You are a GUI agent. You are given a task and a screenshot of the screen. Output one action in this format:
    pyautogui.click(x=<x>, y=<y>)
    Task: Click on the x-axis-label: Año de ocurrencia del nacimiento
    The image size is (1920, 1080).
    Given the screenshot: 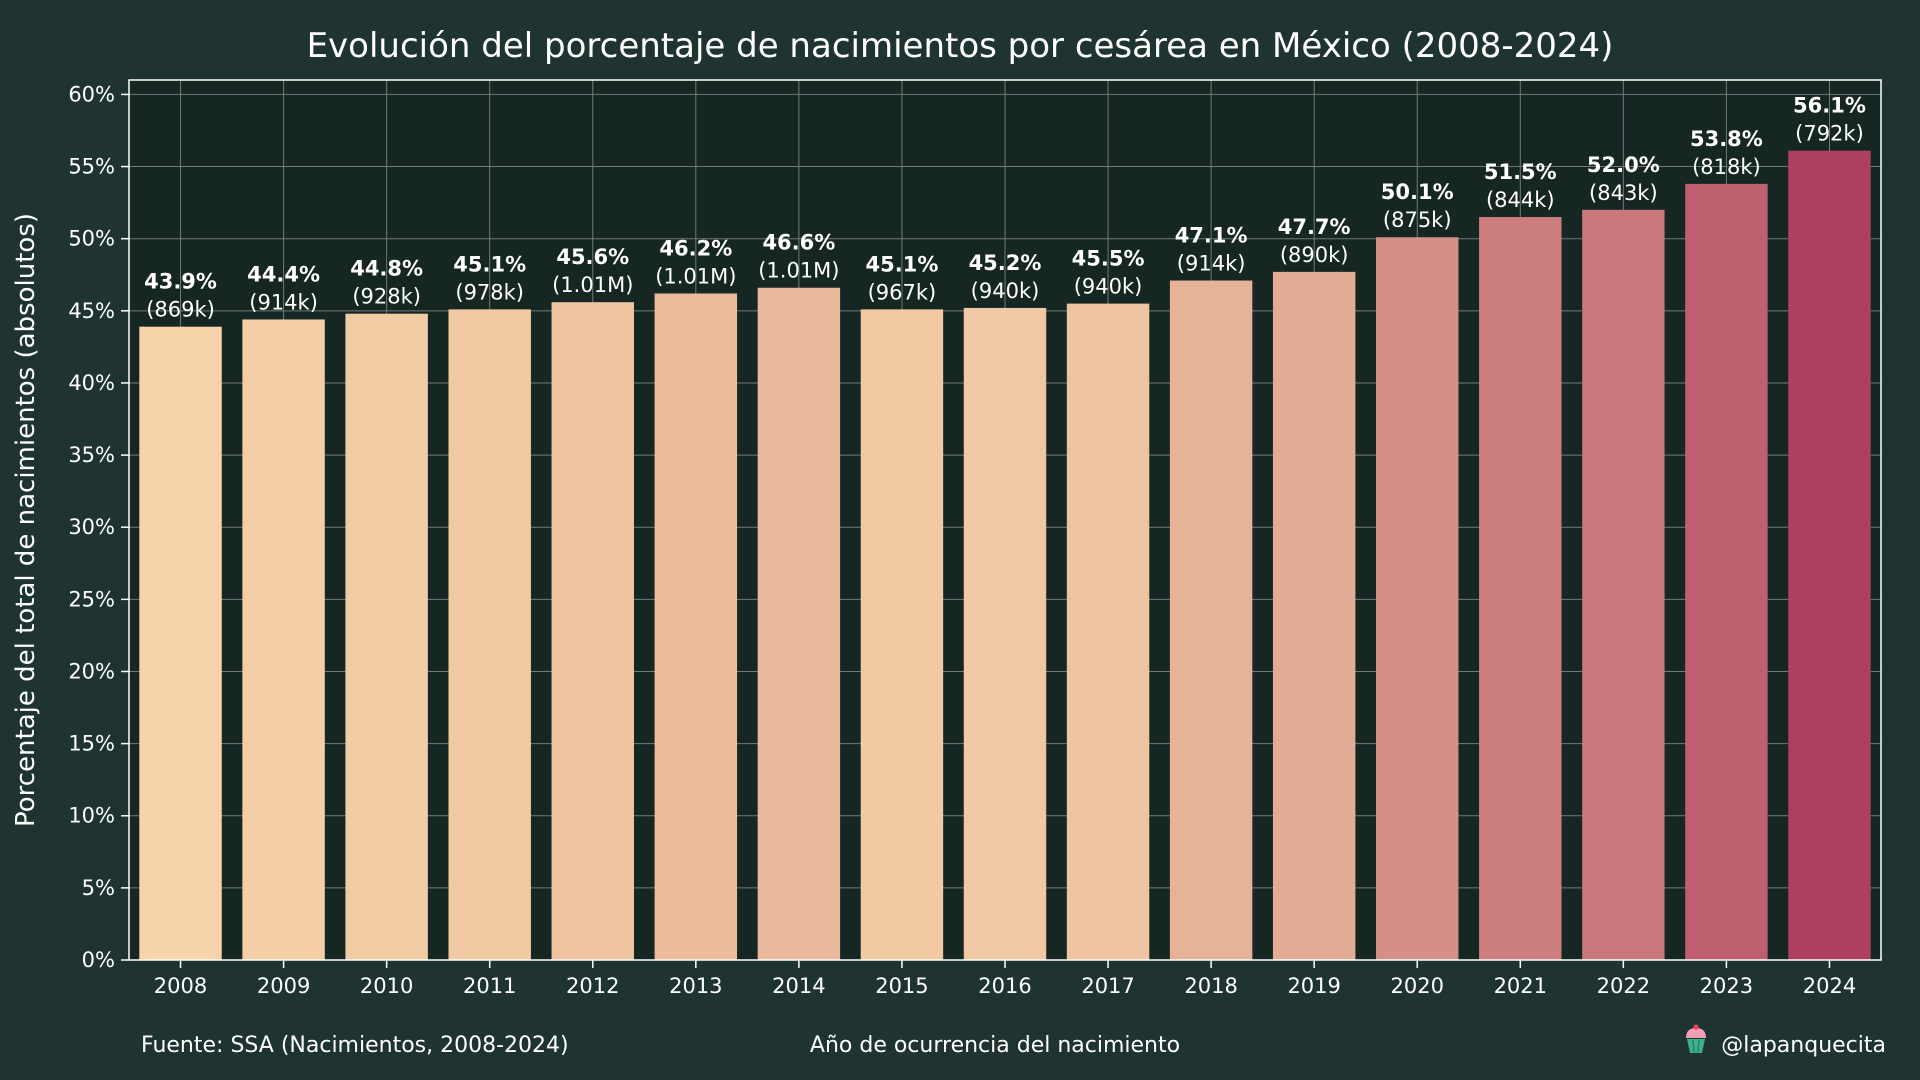 What is the action you would take?
    pyautogui.click(x=995, y=1045)
    